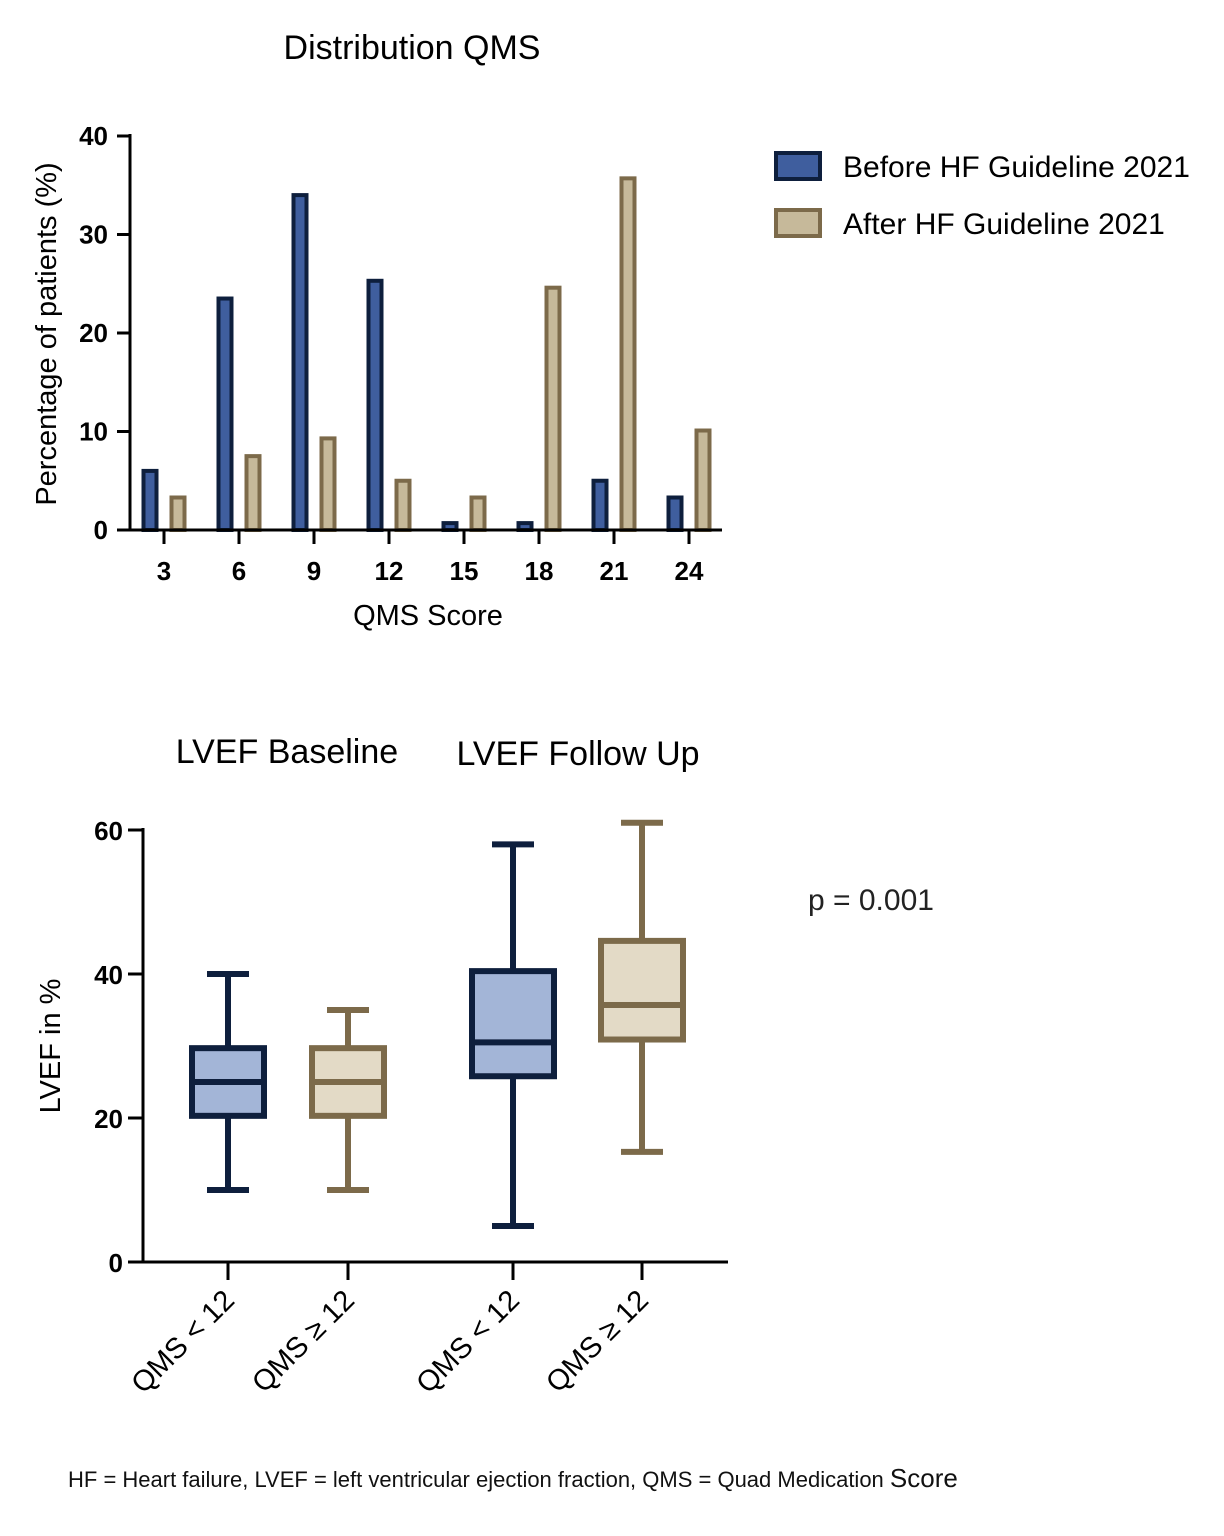 The width and height of the screenshot is (1224, 1536). I want to click on legend-label-after: After HF Guideline 2021, so click(1004, 224).